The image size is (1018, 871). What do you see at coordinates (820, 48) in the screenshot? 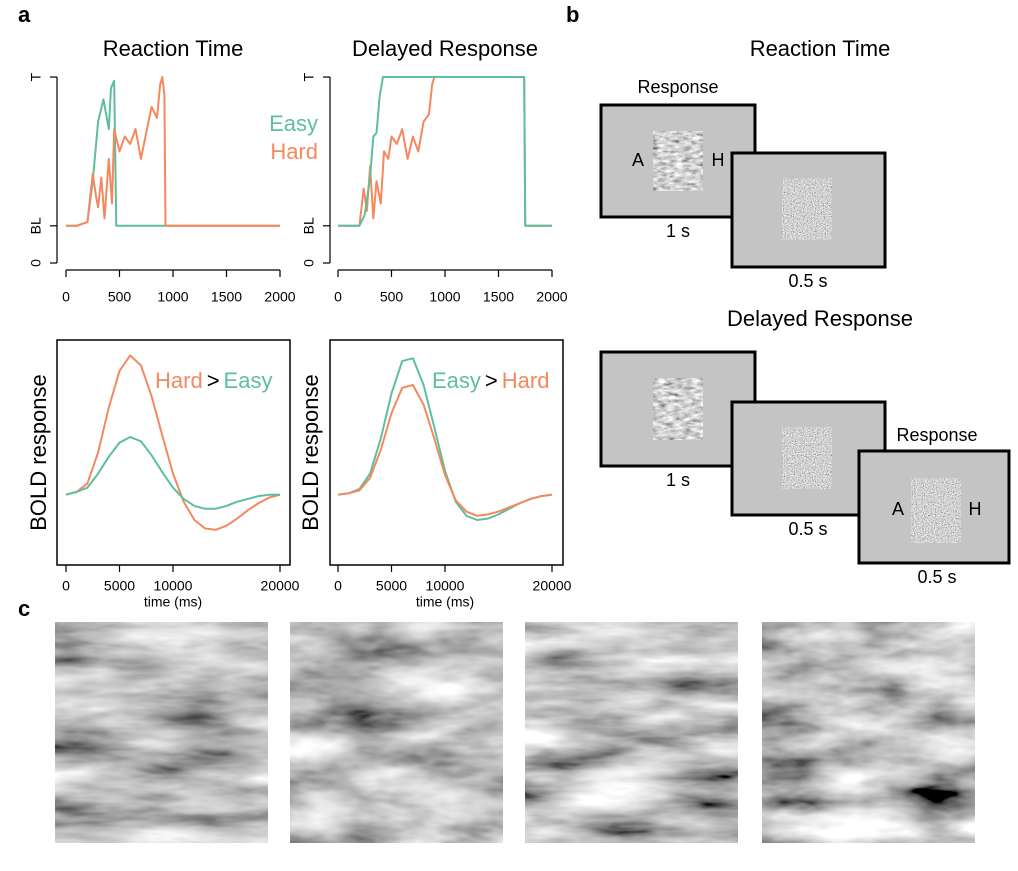
I see `section-title: Reaction Time` at bounding box center [820, 48].